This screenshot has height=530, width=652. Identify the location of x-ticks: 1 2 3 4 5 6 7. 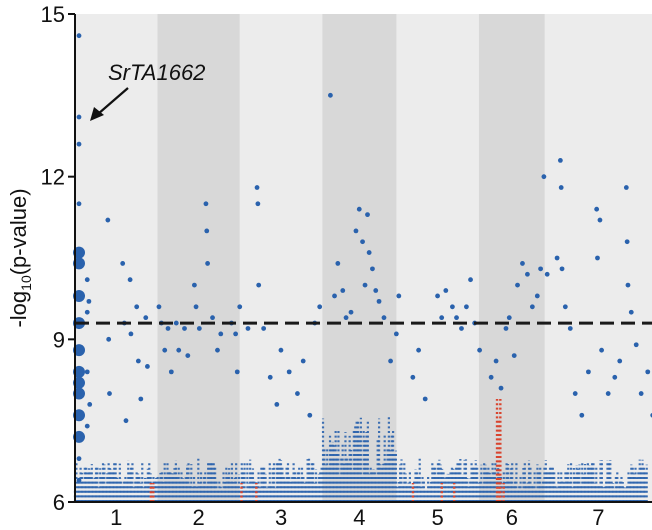
(357, 517).